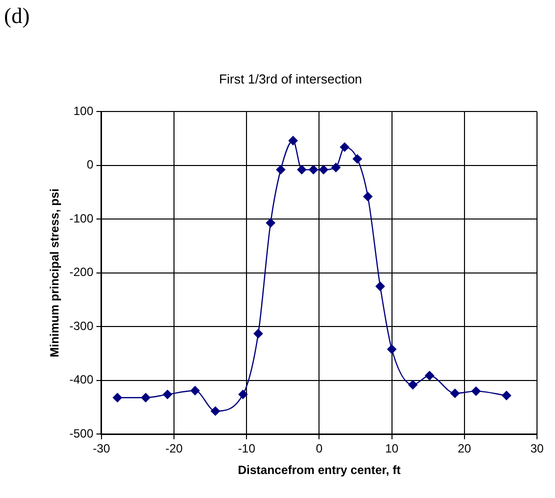  Describe the element at coordinates (55, 273) in the screenshot. I see `y-axis-title: Minimum principal stress, psi` at that location.